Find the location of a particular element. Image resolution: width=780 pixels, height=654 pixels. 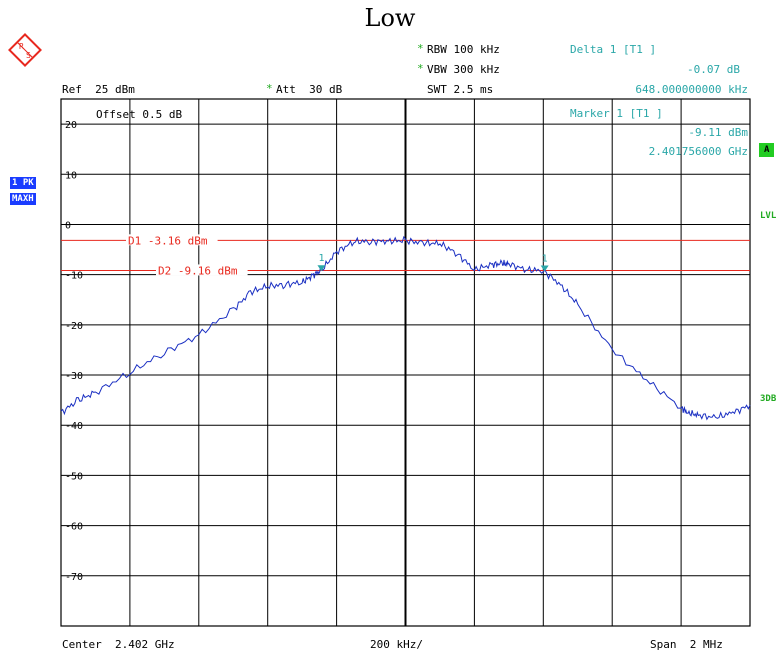

y-tick-label: -70 is located at coordinates (74, 577).